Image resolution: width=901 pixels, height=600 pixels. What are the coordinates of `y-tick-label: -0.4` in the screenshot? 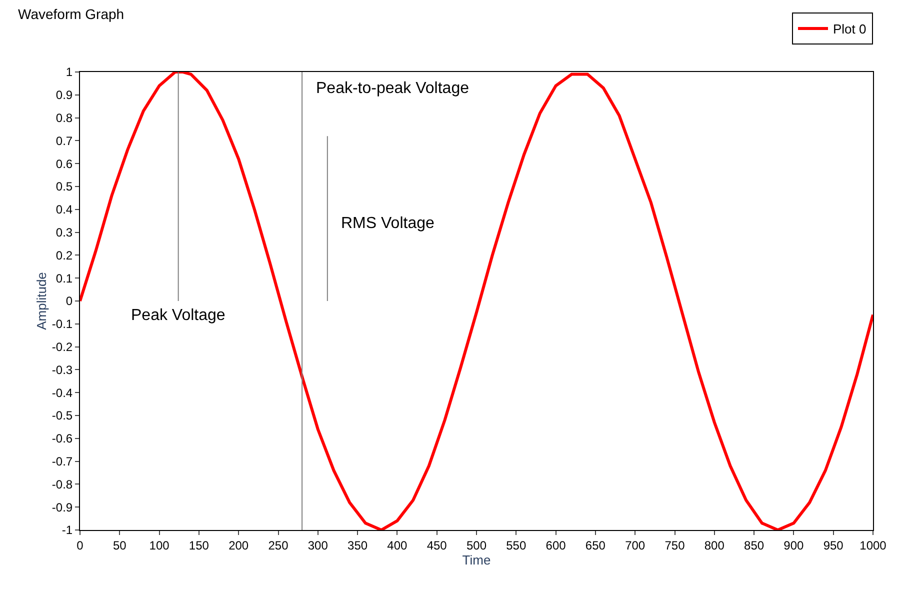 It's located at (62, 393).